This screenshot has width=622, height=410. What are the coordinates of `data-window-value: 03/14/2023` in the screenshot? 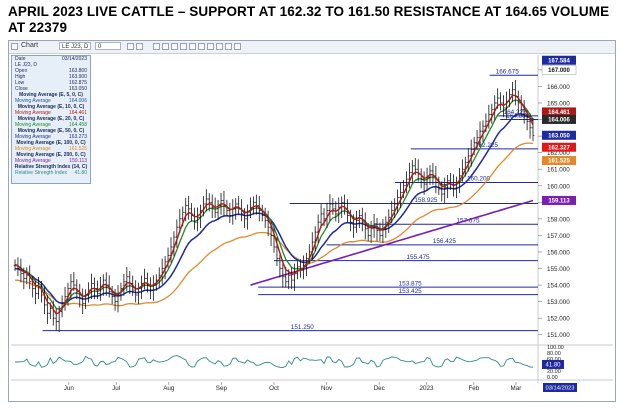 It's located at (74, 59).